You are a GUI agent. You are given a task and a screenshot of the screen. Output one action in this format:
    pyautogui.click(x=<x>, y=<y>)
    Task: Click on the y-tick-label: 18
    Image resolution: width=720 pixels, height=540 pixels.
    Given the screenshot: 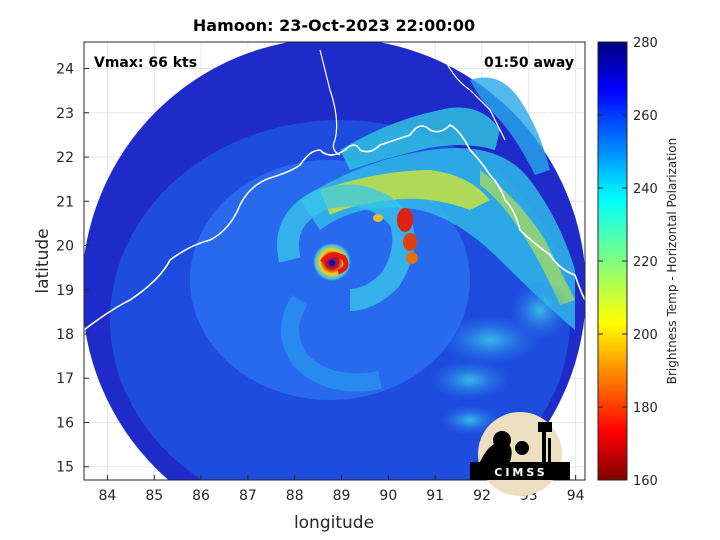 What is the action you would take?
    pyautogui.click(x=65, y=335)
    